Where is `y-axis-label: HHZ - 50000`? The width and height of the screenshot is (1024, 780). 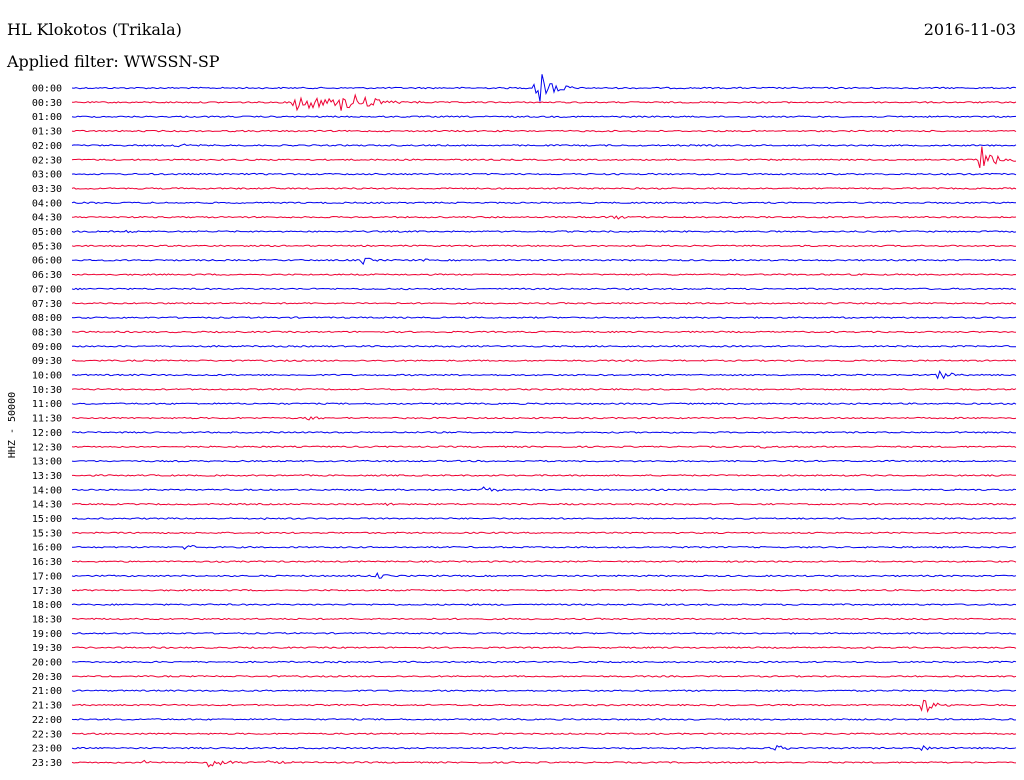
y-axis-label: HHZ - 50000 is located at coordinates (12, 425).